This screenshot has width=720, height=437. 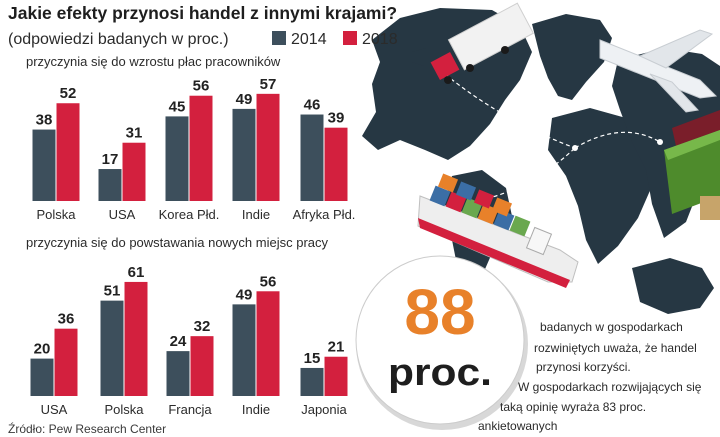 What do you see at coordinates (42, 349) in the screenshot?
I see `bar-value-label: 20` at bounding box center [42, 349].